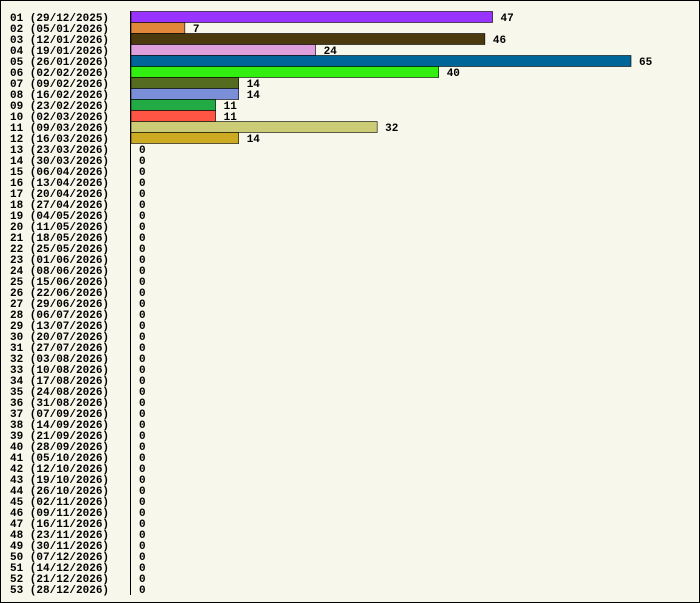 Image resolution: width=700 pixels, height=603 pixels. What do you see at coordinates (196, 30) in the screenshot?
I see `value-label: 7` at bounding box center [196, 30].